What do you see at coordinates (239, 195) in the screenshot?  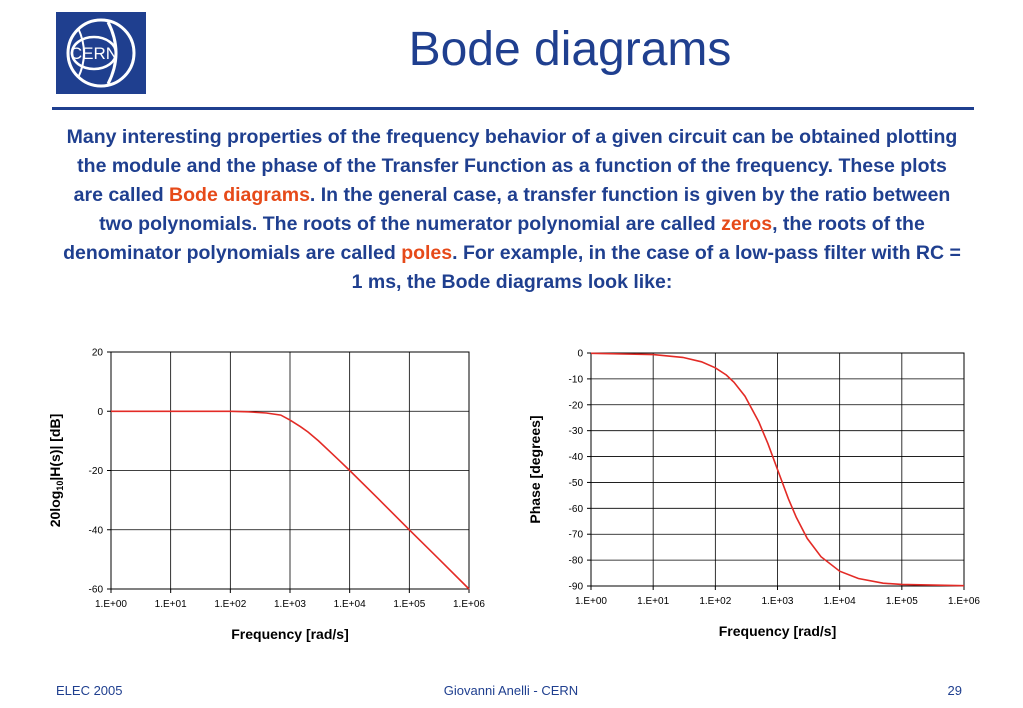 I see `term-bode-diagrams: Bode diagrams` at bounding box center [239, 195].